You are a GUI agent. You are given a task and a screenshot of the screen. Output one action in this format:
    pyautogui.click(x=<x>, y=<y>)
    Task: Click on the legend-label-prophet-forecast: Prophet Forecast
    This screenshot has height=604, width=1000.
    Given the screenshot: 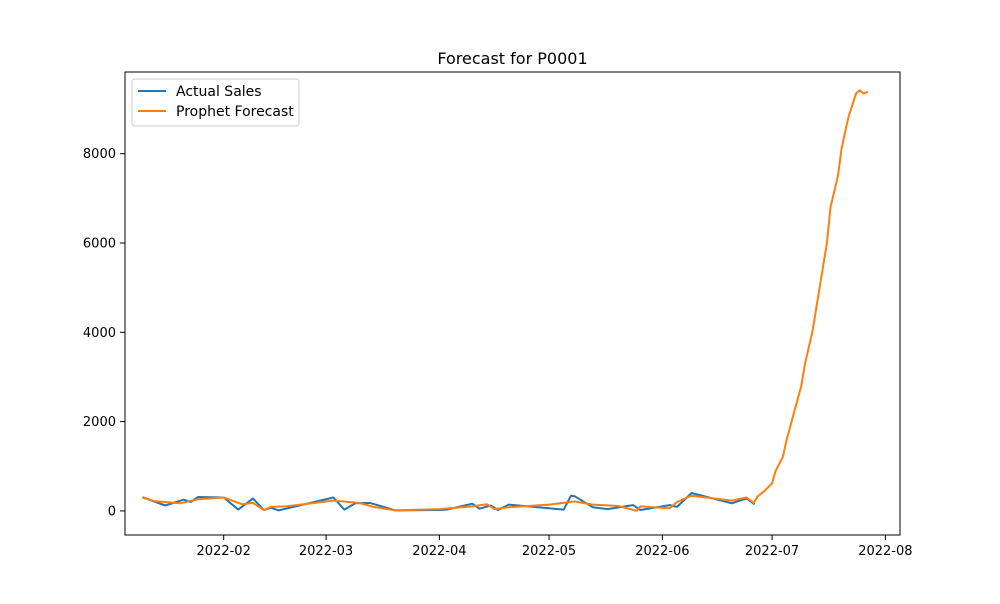 What is the action you would take?
    pyautogui.click(x=235, y=112)
    